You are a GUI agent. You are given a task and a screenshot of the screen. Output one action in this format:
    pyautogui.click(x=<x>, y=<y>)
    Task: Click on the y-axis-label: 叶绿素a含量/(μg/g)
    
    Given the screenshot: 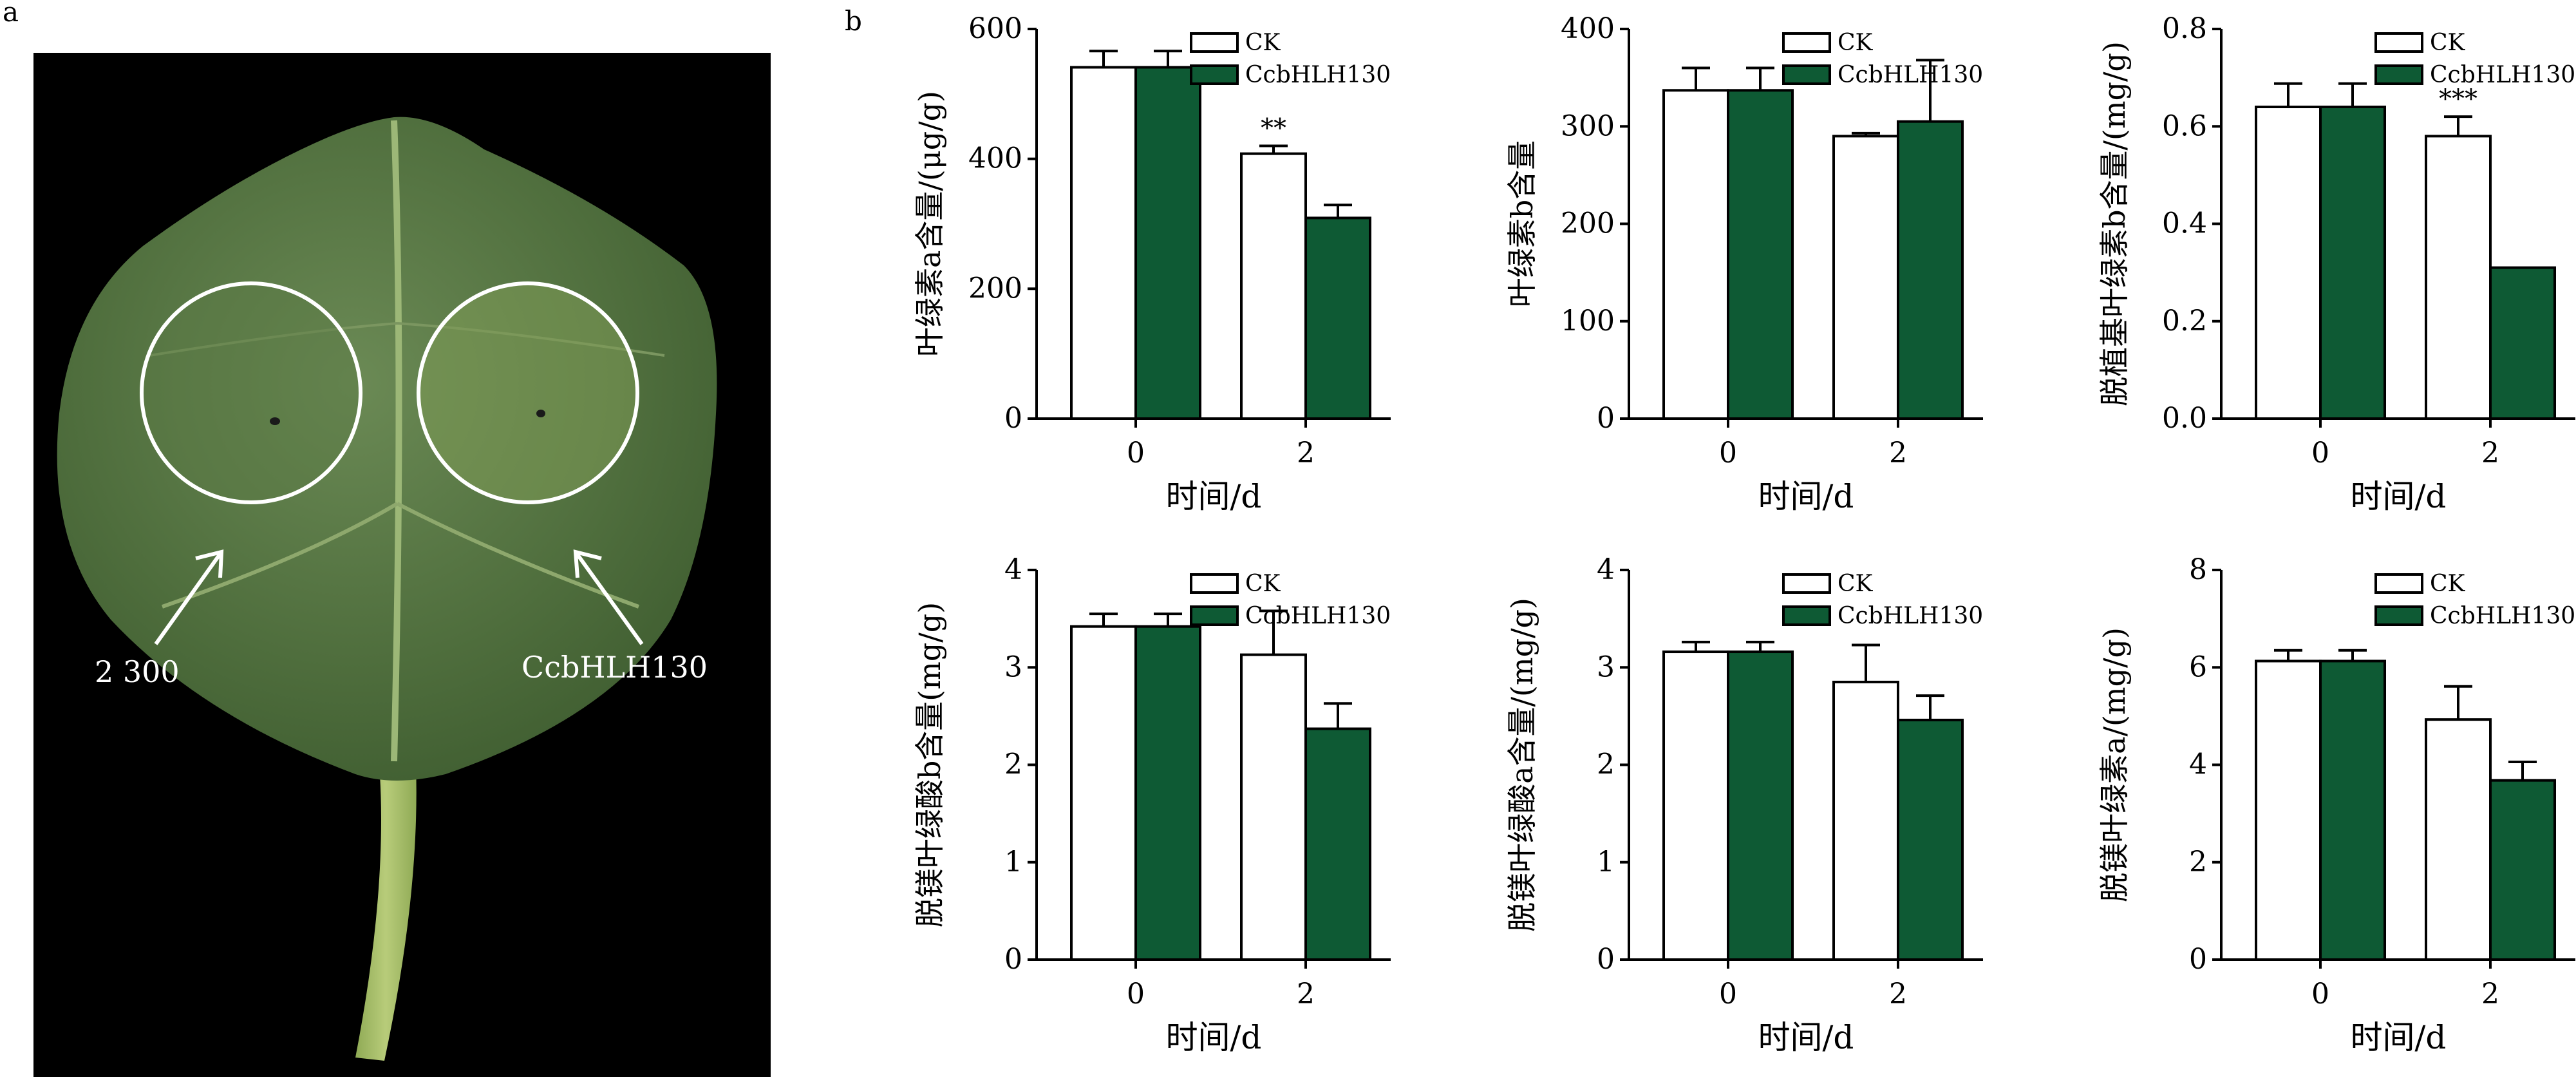 What is the action you would take?
    pyautogui.click(x=929, y=224)
    